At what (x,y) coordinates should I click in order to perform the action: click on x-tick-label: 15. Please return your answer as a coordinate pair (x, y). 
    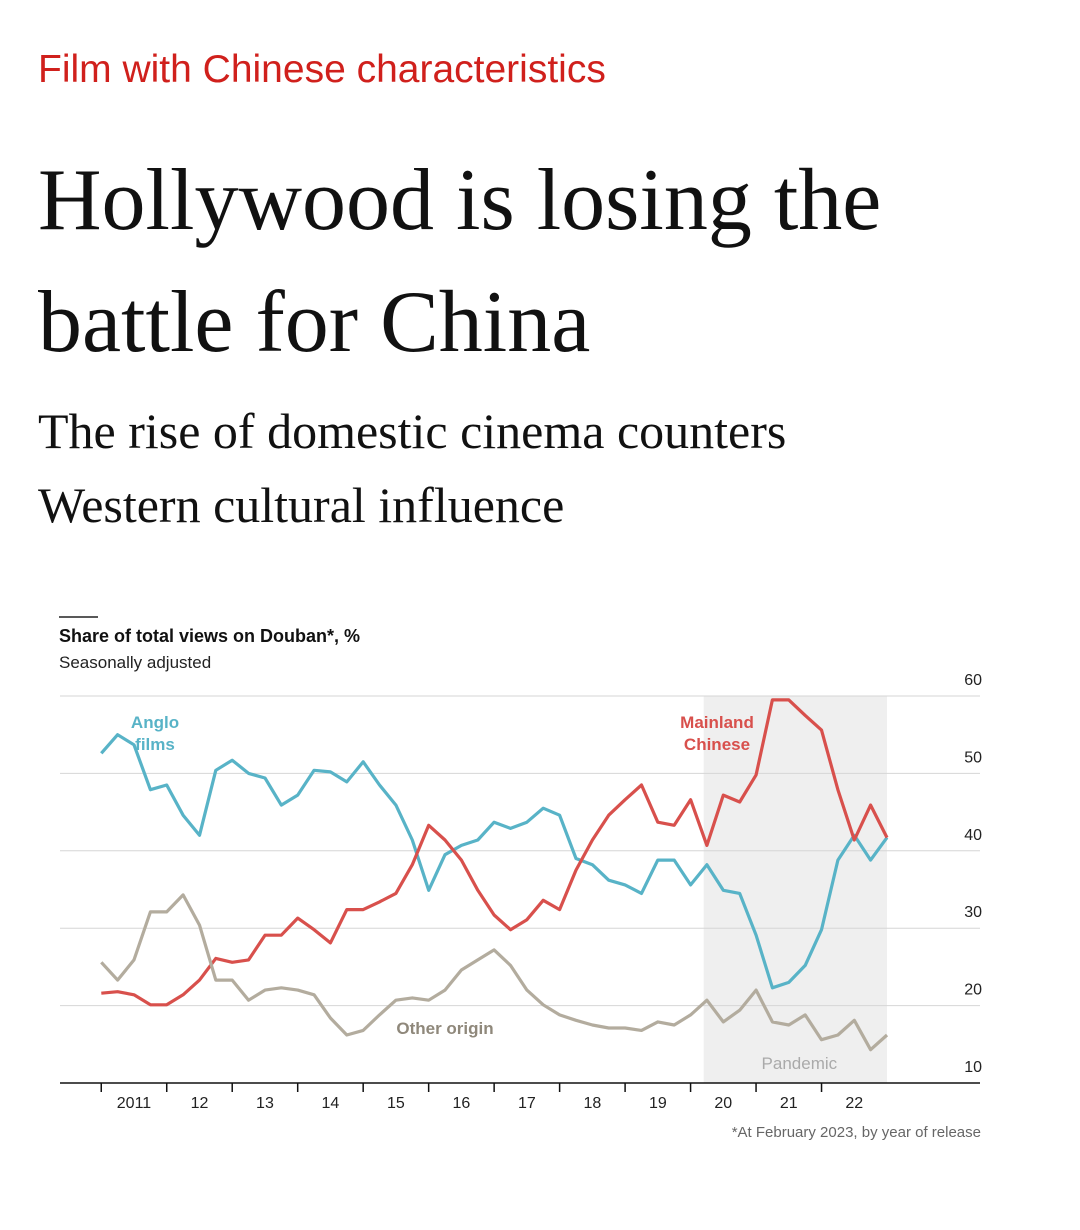
    Looking at the image, I should click on (396, 1103).